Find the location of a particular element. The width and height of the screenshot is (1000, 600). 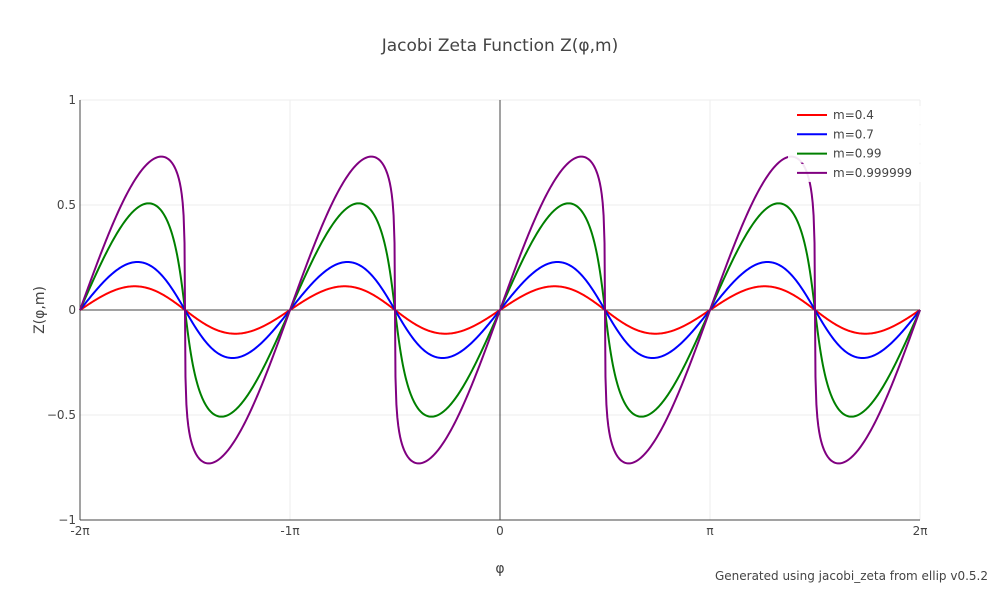

legend-label: m=0.4 is located at coordinates (853, 115).